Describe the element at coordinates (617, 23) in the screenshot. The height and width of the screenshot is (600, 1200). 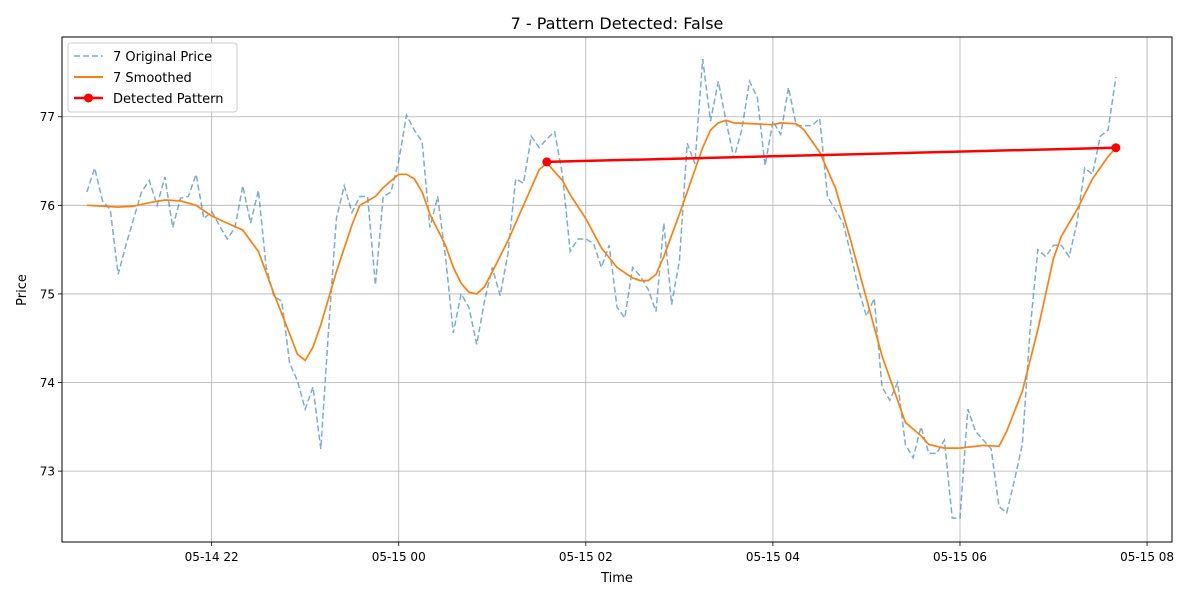
I see `chart-title: 7 - Pattern Detected: False` at that location.